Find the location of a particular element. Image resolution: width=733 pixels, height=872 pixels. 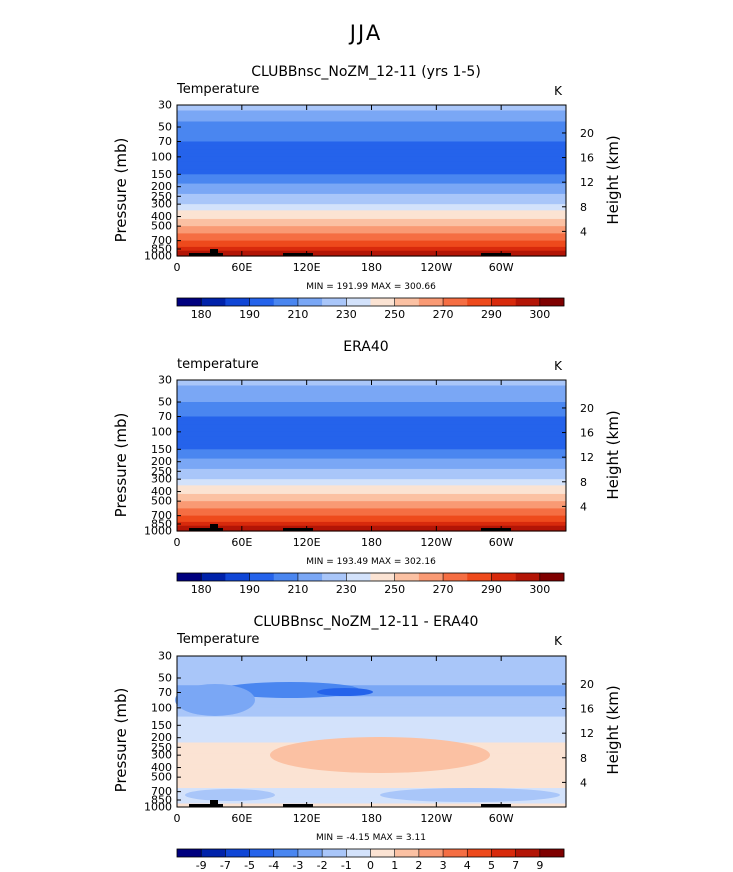

colorbar-label: 210 is located at coordinates (297, 589).